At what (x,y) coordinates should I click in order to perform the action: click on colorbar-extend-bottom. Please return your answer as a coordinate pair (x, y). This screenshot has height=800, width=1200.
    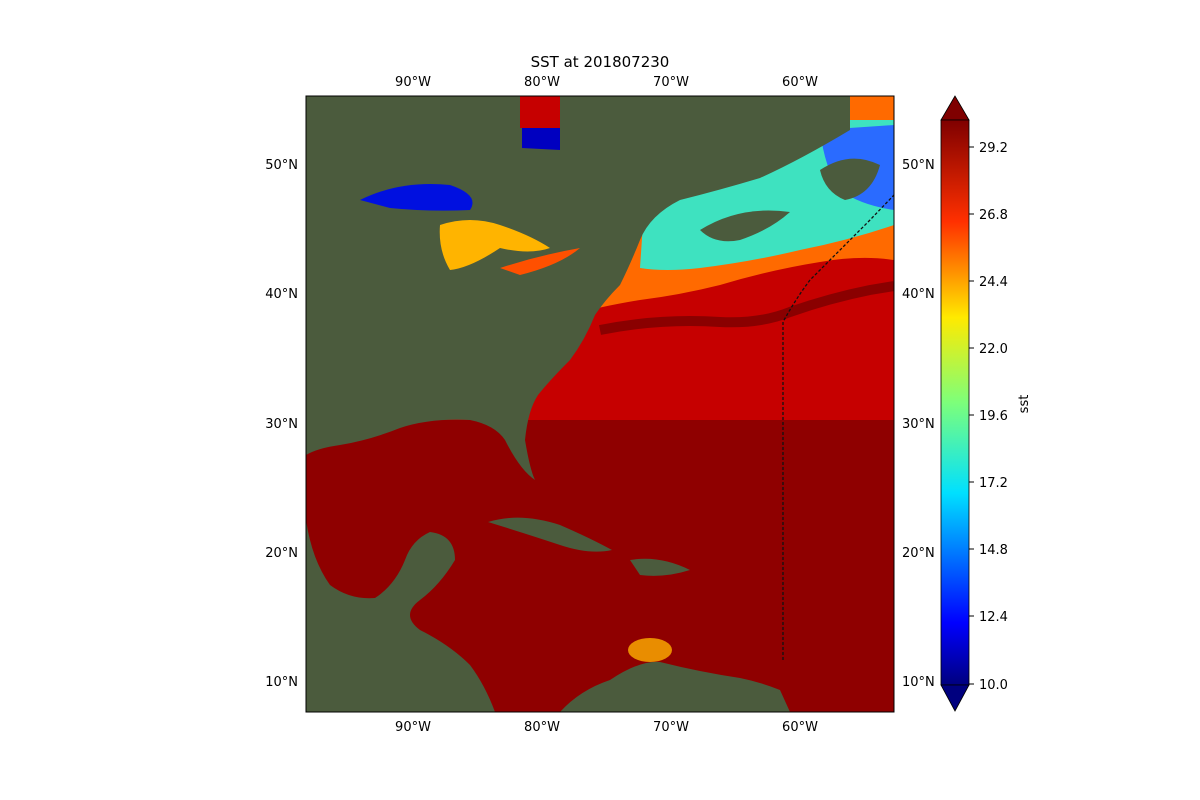
    Looking at the image, I should click on (955, 698).